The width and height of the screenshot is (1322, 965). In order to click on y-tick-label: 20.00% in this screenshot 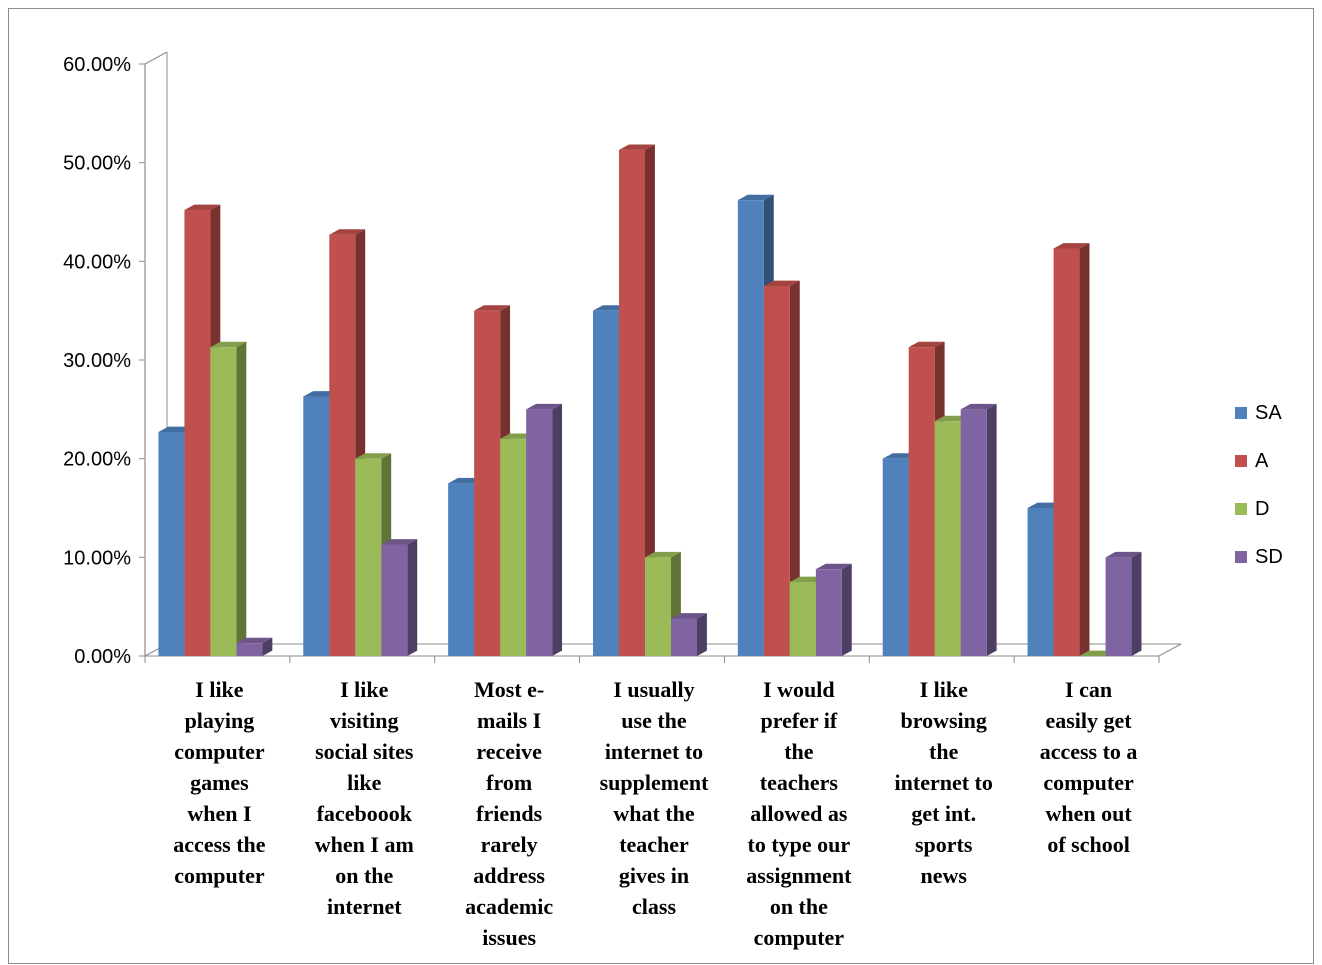, I will do `click(97, 460)`.